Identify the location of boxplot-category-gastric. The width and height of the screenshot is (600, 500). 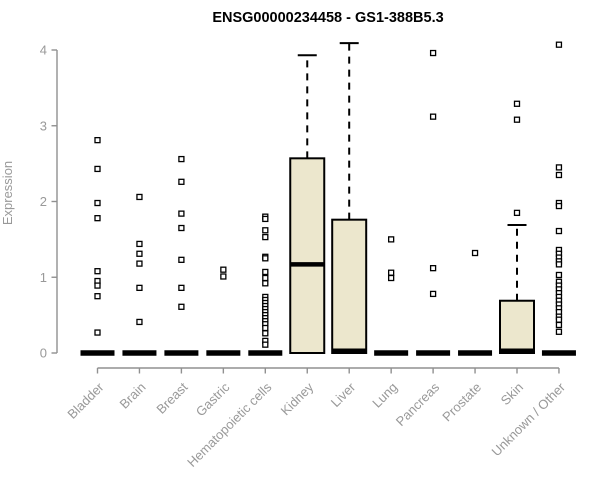
(223, 311).